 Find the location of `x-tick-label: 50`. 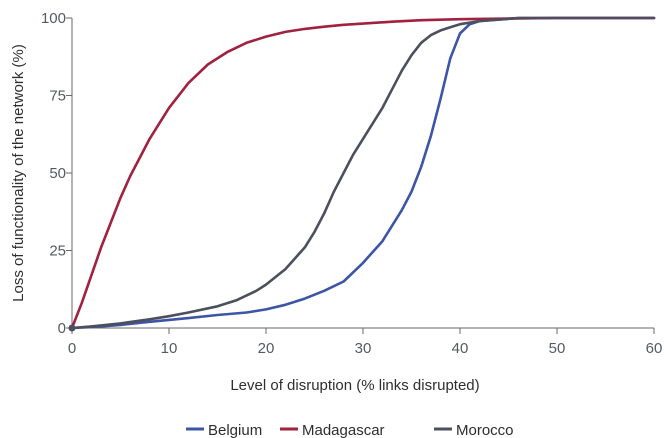

x-tick-label: 50 is located at coordinates (557, 348).